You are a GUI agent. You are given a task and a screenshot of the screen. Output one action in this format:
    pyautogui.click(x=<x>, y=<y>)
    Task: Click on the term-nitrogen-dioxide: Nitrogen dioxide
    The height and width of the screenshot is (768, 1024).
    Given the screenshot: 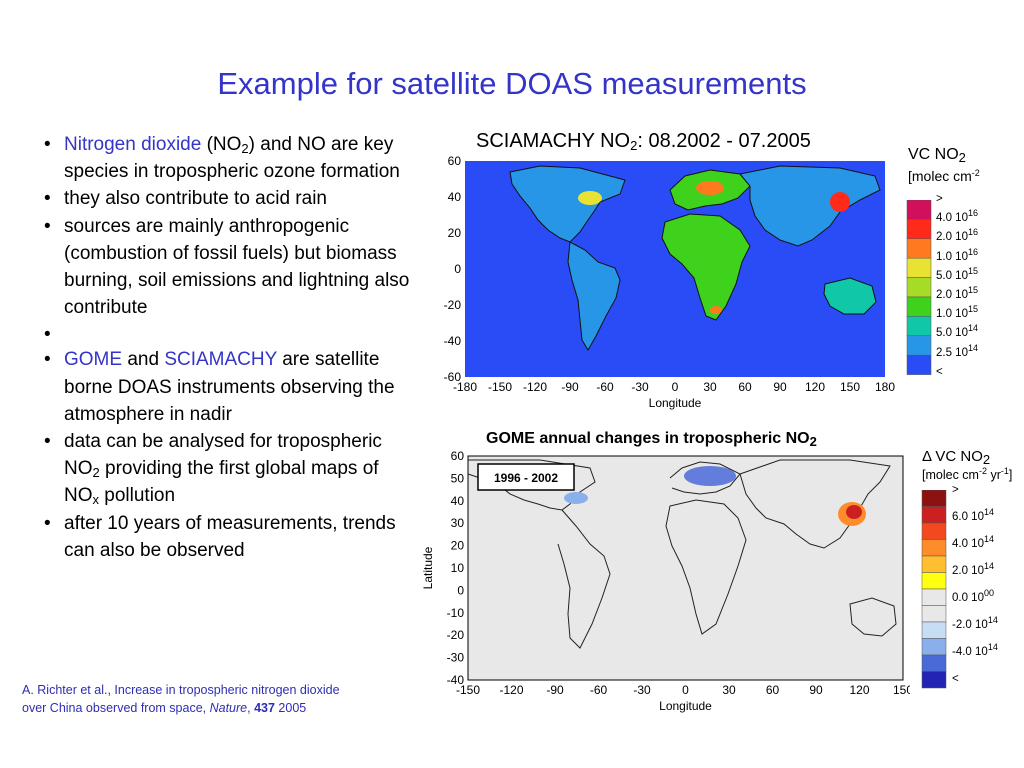 What is the action you would take?
    pyautogui.click(x=133, y=144)
    